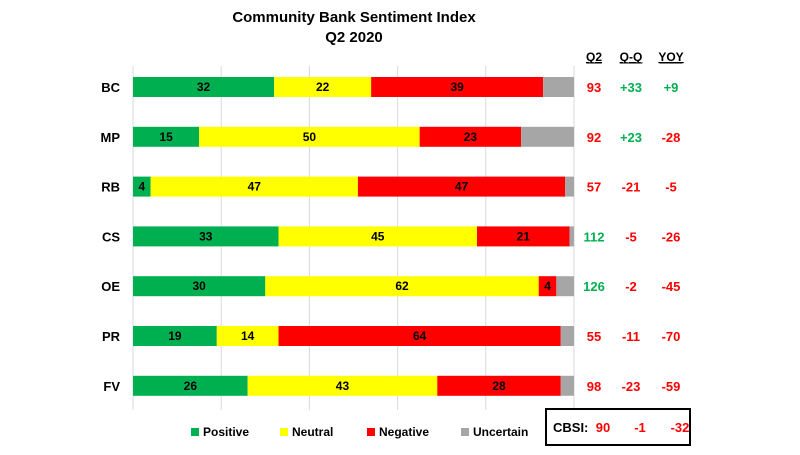  What do you see at coordinates (404, 432) in the screenshot?
I see `legend-label: Negative` at bounding box center [404, 432].